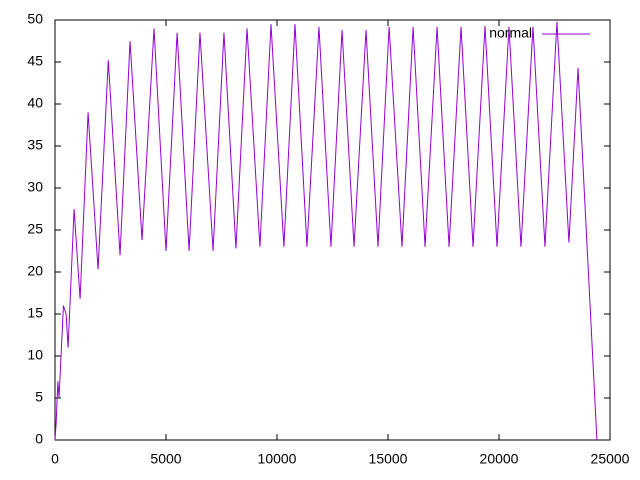  What do you see at coordinates (610, 459) in the screenshot?
I see `x-tick-label: 25000` at bounding box center [610, 459].